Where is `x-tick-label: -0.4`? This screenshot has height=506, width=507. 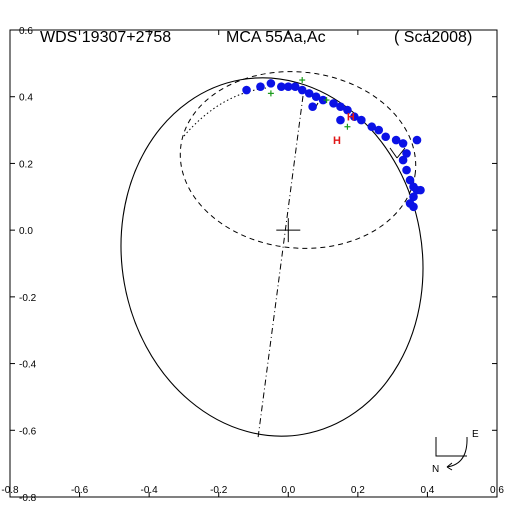 x-tick-label: -0.4 is located at coordinates (150, 490).